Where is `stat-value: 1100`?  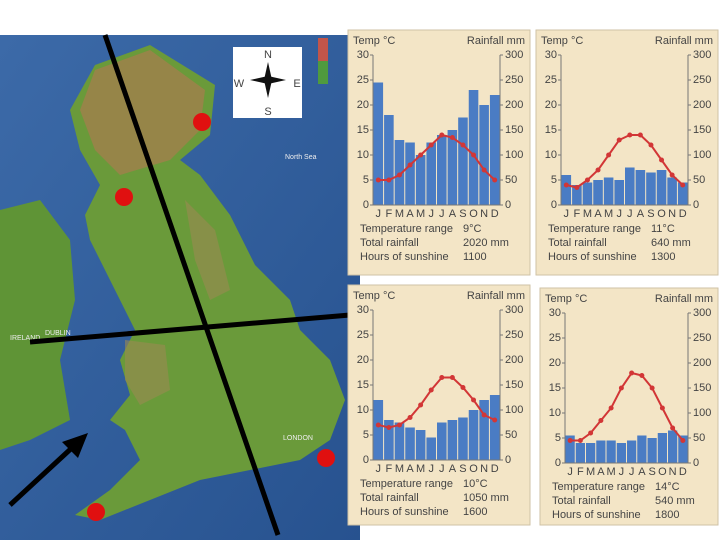 stat-value: 1100 is located at coordinates (475, 257).